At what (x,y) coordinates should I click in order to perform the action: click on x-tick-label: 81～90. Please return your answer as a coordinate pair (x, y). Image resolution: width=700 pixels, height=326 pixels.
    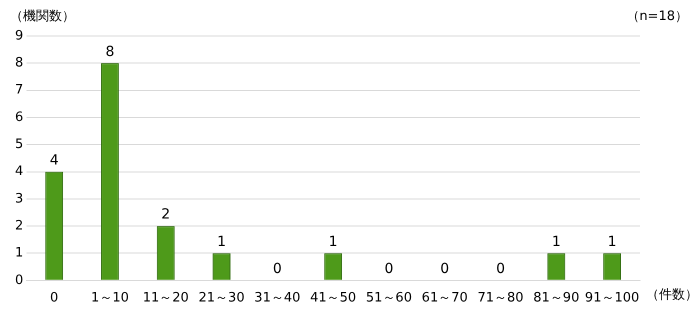
    Looking at the image, I should click on (556, 298).